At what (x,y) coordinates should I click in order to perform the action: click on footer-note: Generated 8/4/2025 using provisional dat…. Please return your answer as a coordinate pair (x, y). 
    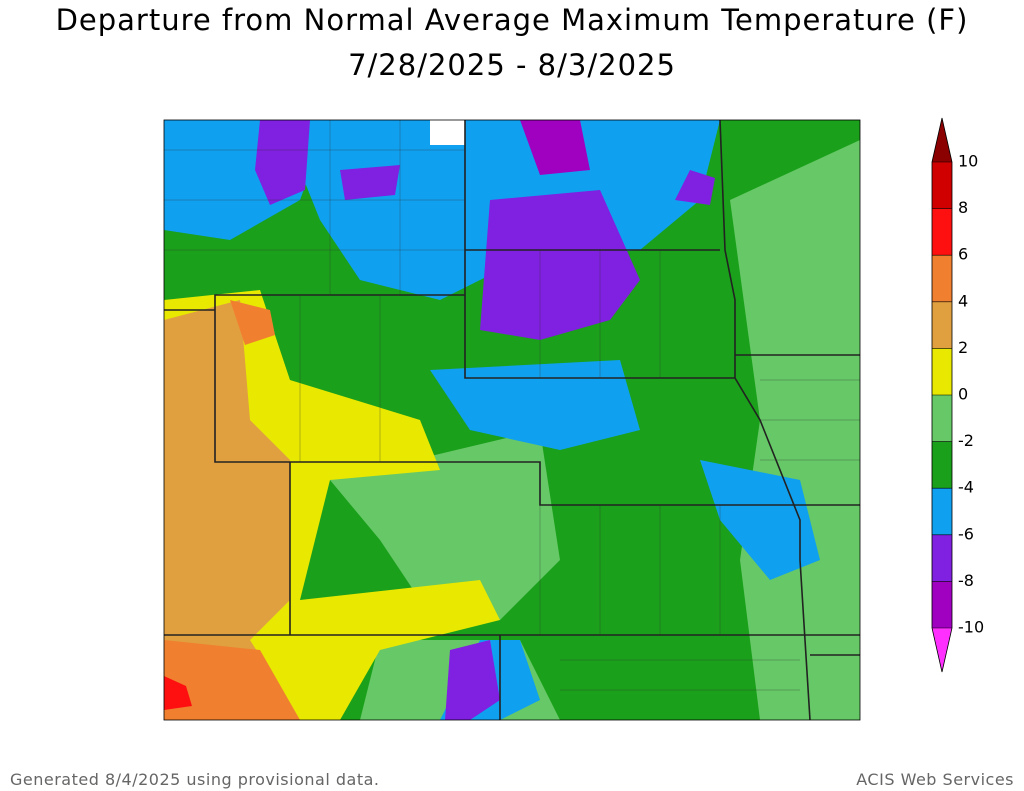
    Looking at the image, I should click on (194, 779).